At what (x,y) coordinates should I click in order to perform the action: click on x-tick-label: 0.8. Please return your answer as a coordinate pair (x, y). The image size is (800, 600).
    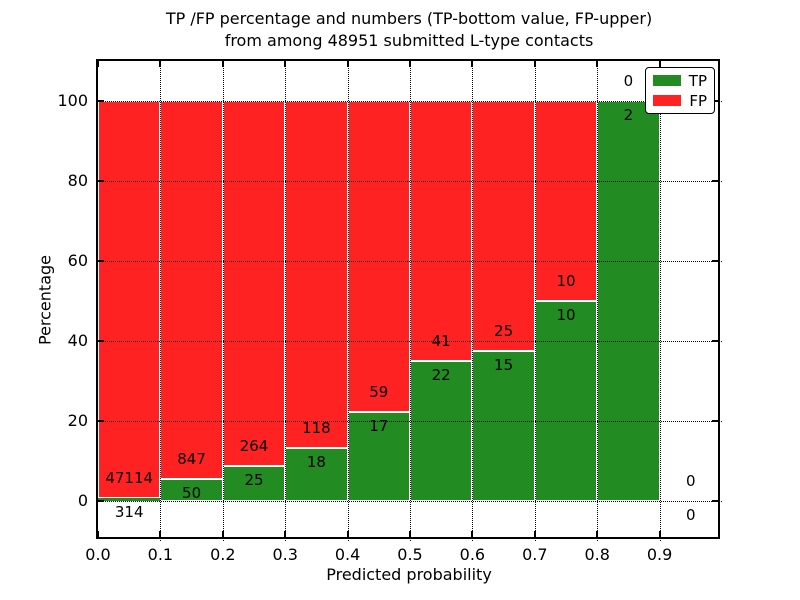
    Looking at the image, I should click on (597, 554).